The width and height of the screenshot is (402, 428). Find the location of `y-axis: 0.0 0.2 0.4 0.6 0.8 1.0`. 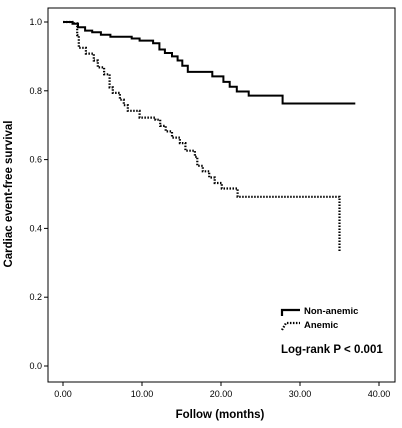

y-axis: 0.0 0.2 0.4 0.6 0.8 1.0 is located at coordinates (38, 194).